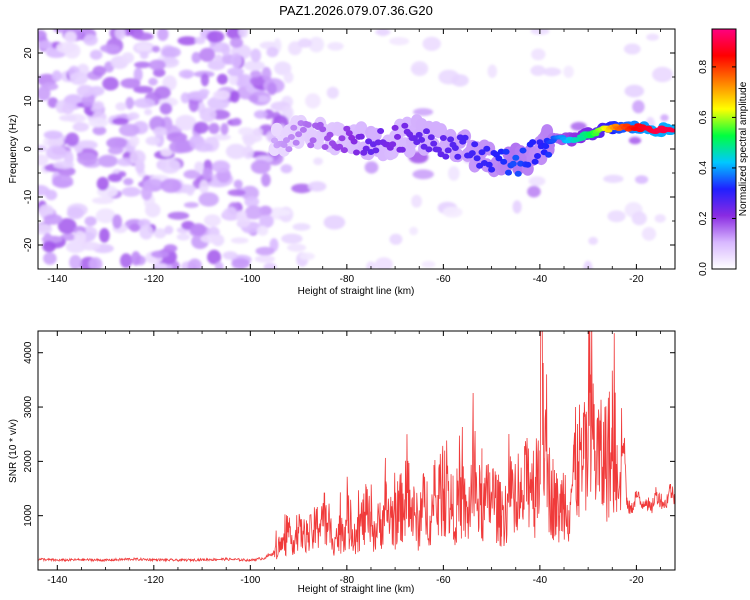  Describe the element at coordinates (636, 580) in the screenshot. I see `snr-x-tick-label: -20` at that location.